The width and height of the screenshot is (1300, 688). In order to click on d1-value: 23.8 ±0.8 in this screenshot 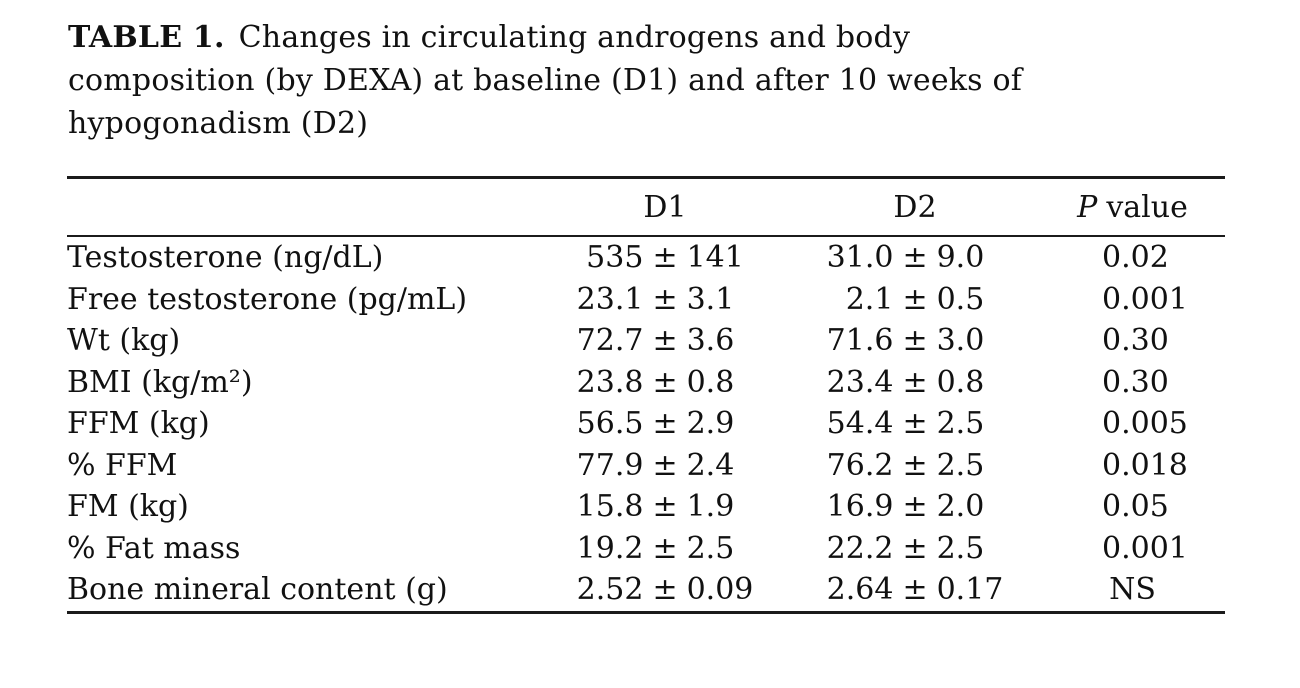, I will do `click(665, 383)`.